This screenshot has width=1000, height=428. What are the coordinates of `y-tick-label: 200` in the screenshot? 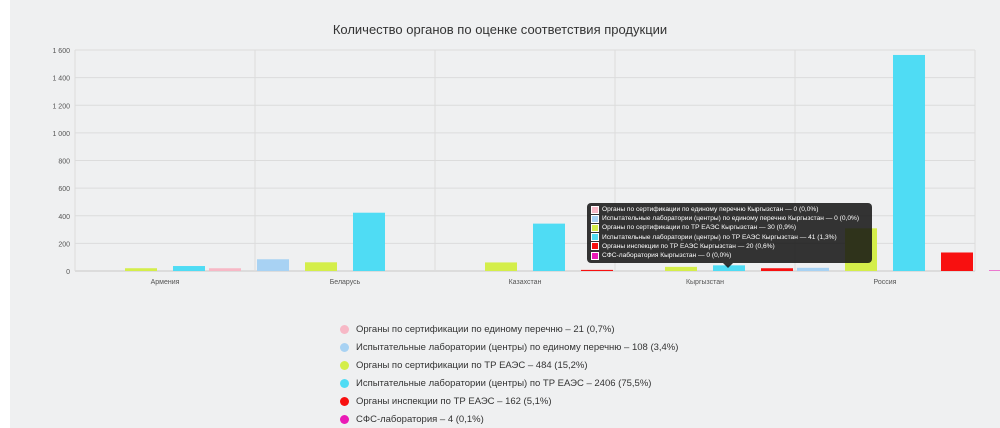 It's located at (64, 244).